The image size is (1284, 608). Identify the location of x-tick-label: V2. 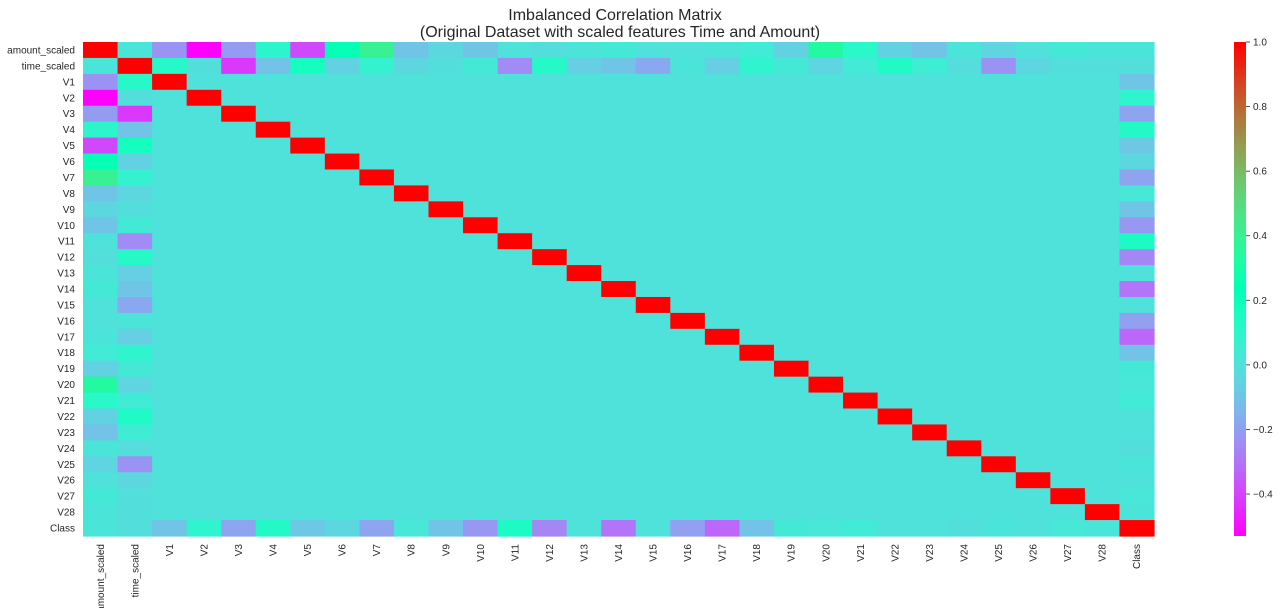
(204, 550).